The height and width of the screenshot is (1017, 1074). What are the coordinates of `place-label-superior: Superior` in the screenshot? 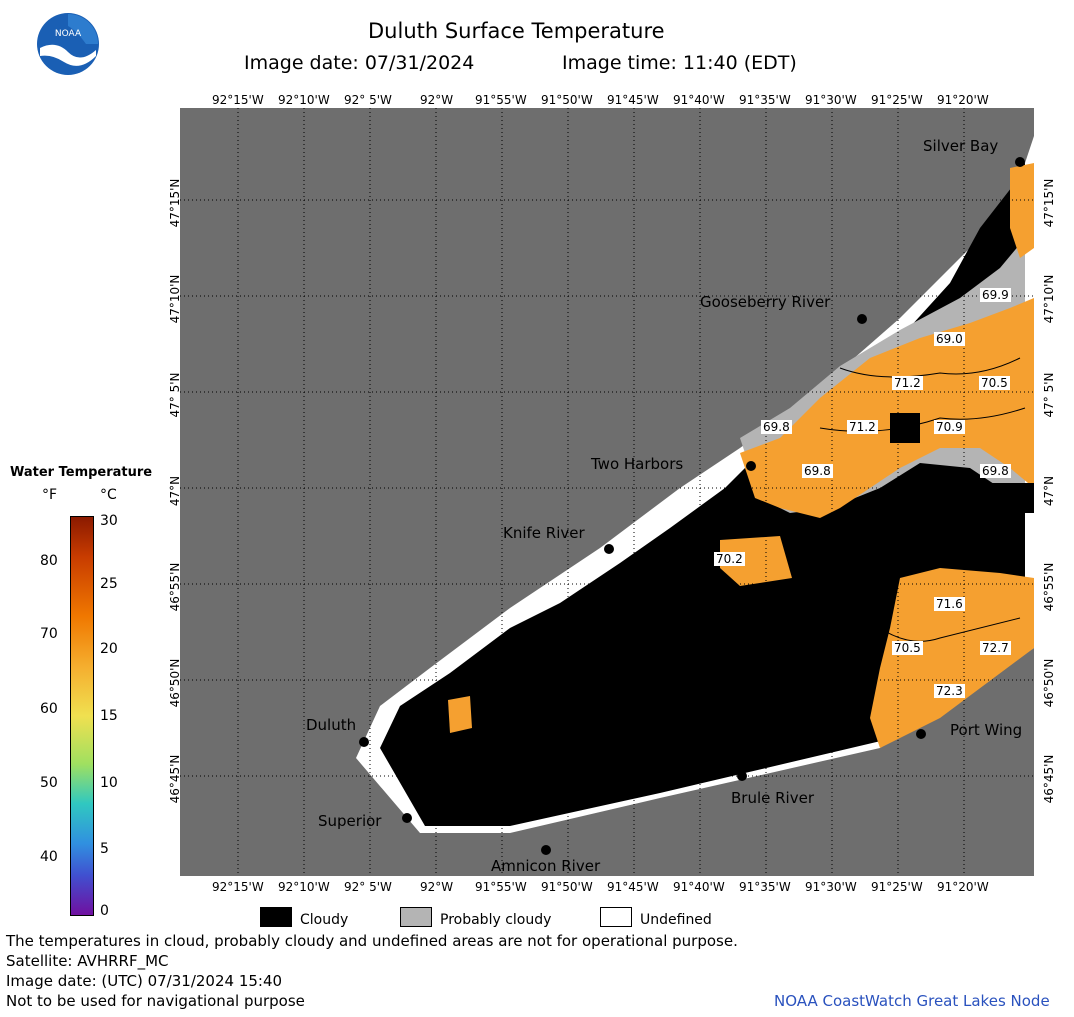 It's located at (350, 821).